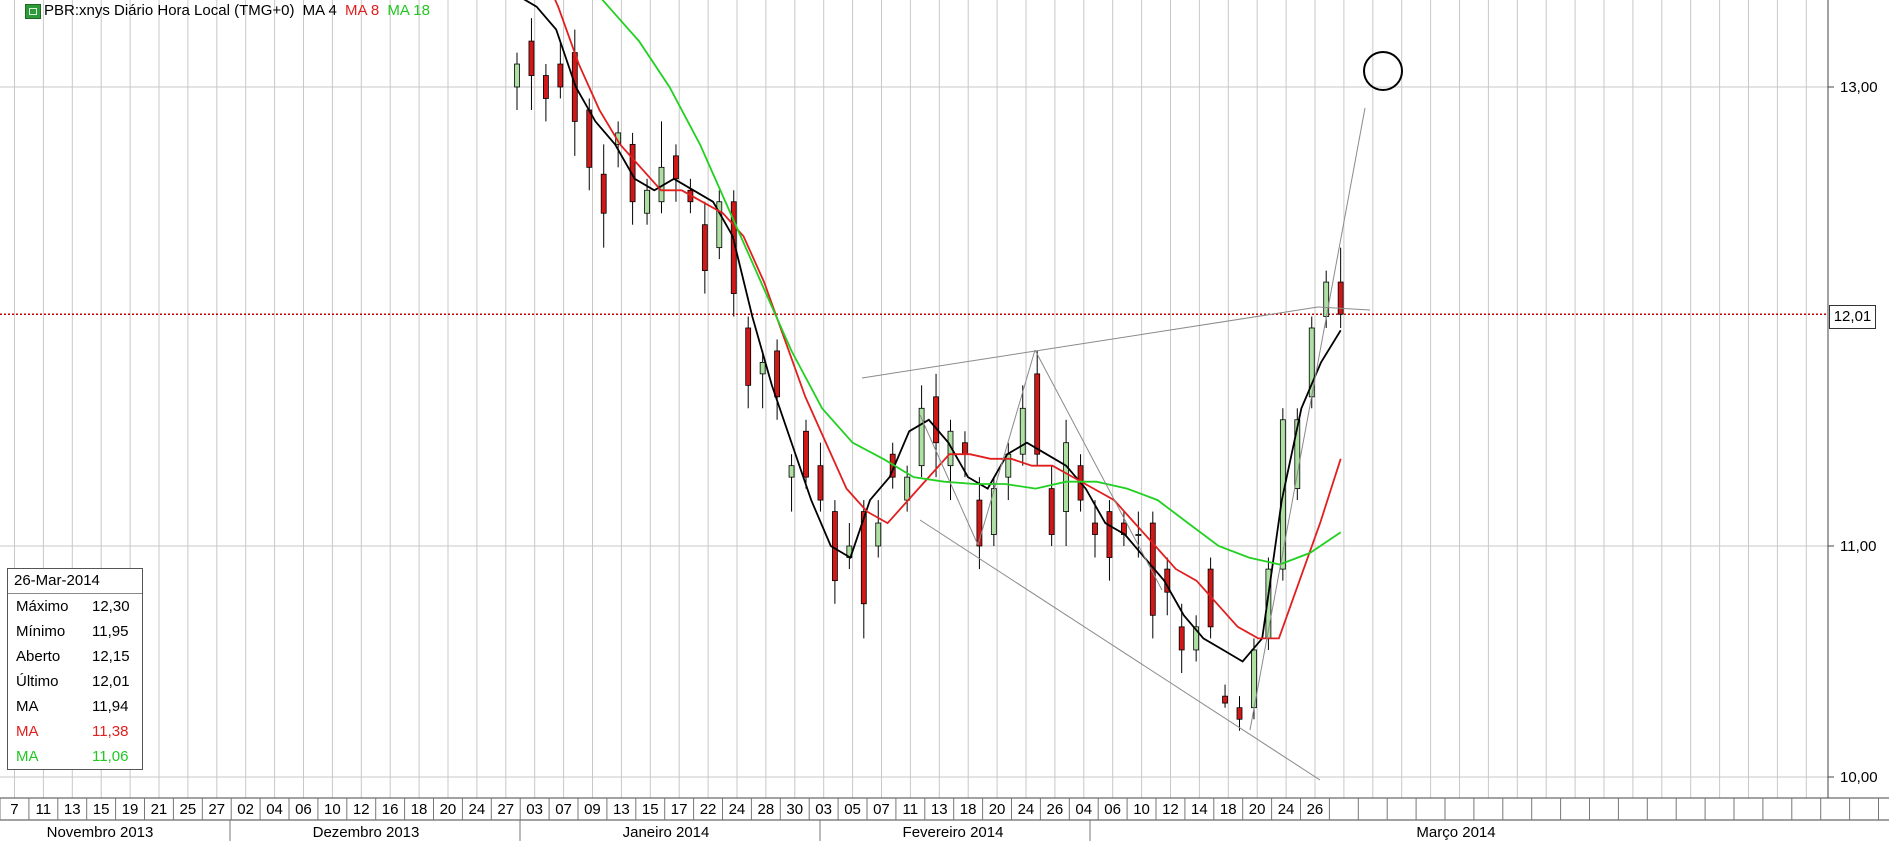  What do you see at coordinates (361, 809) in the screenshot?
I see `x-tick-label: 12` at bounding box center [361, 809].